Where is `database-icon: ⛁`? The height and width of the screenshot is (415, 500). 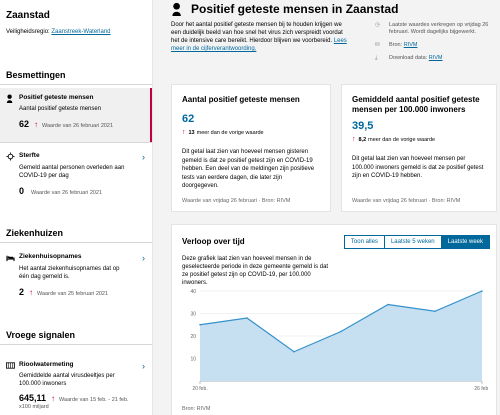 database-icon: ⛁ is located at coordinates (377, 45).